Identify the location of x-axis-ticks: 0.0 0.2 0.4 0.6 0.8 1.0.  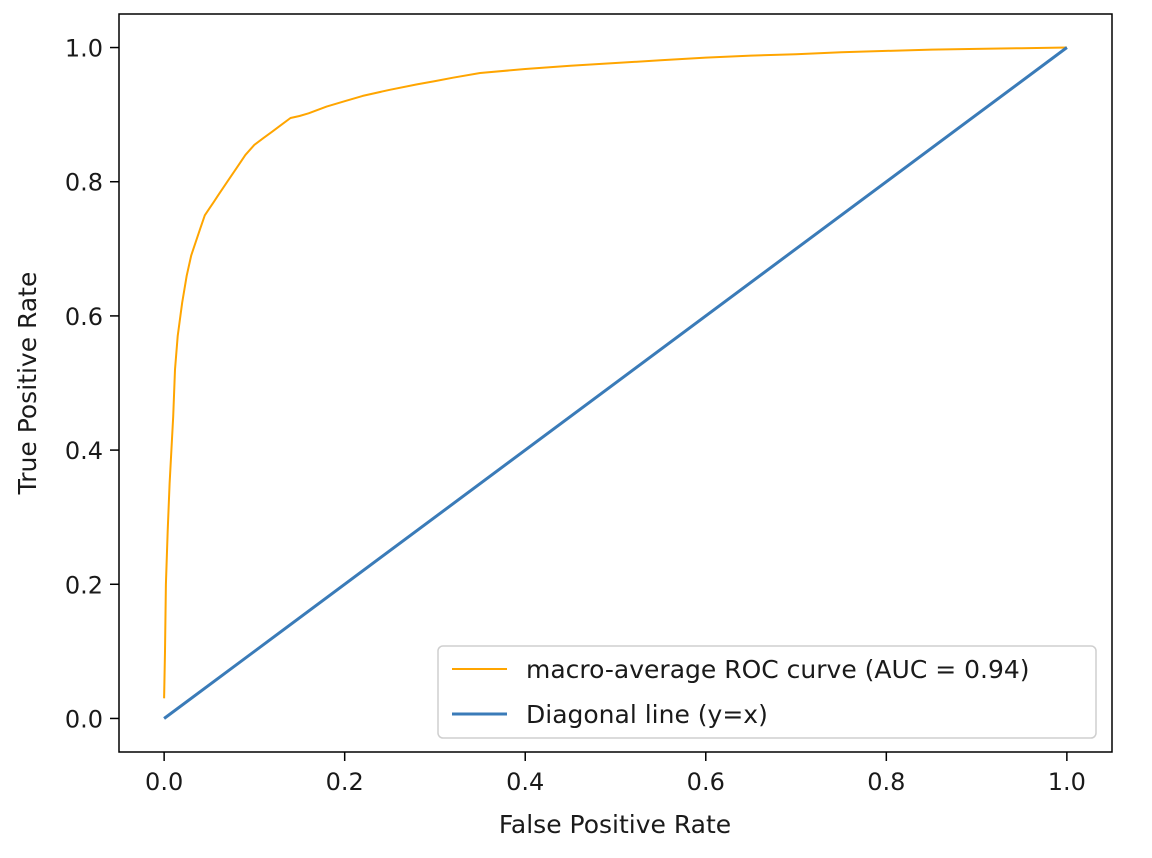
(615, 774).